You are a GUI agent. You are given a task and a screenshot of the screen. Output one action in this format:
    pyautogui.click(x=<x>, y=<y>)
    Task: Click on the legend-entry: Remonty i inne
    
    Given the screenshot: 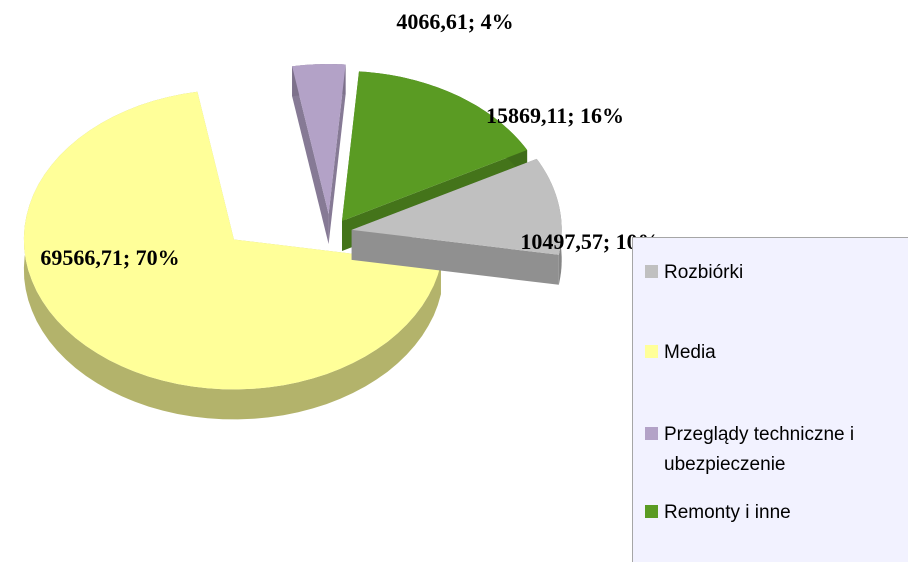 What is the action you would take?
    pyautogui.click(x=774, y=513)
    